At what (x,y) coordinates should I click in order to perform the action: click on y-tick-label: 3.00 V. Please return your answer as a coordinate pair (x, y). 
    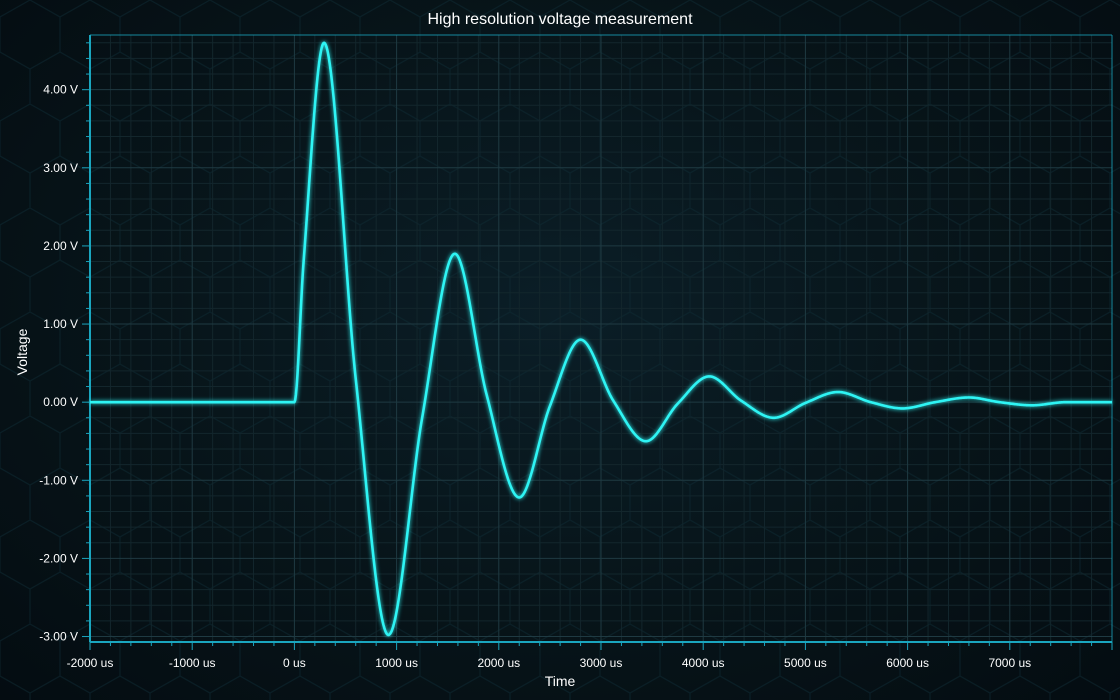
    Looking at the image, I should click on (60, 168).